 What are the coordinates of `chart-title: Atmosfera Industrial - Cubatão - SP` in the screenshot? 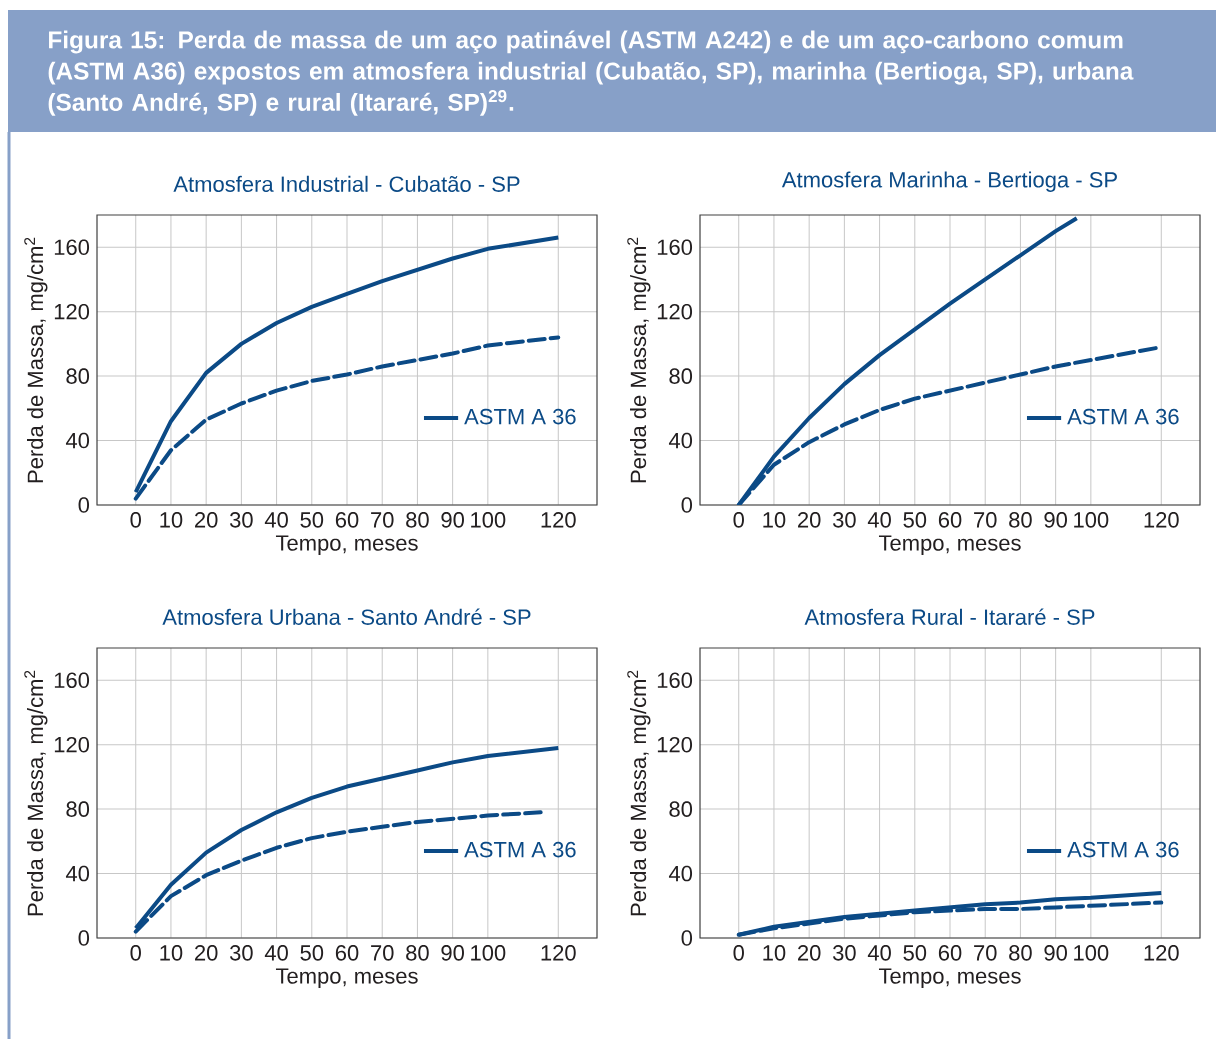 It's located at (346, 184).